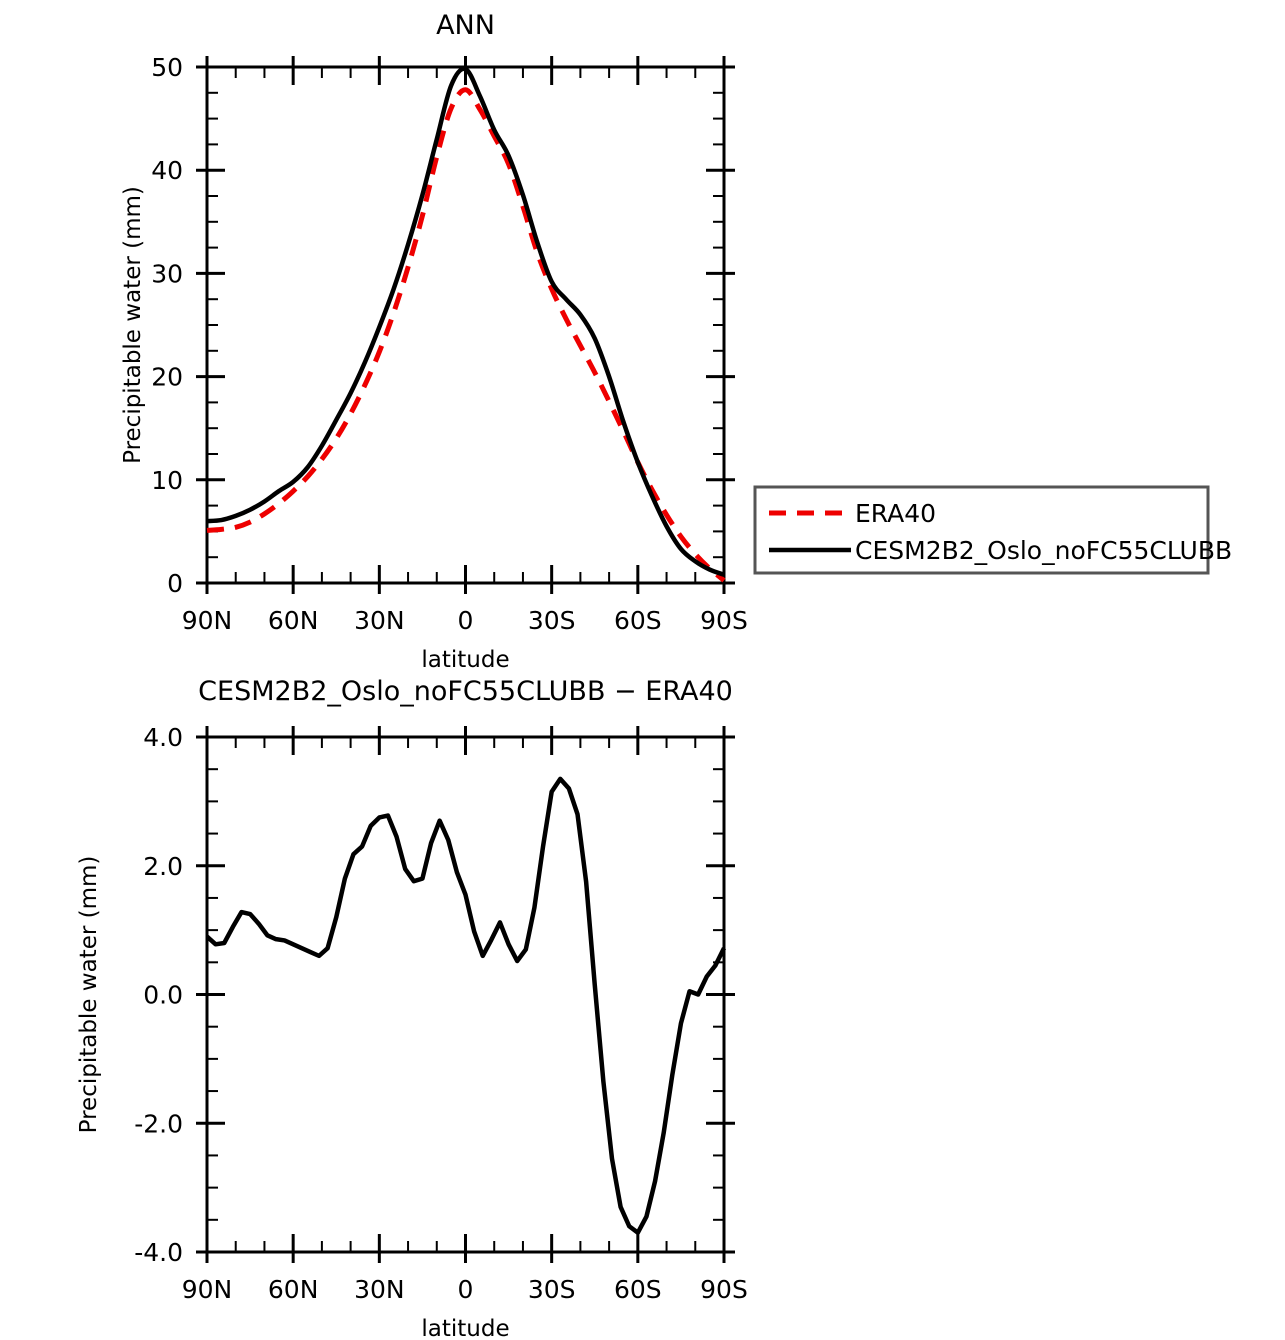 The image size is (1285, 1340). What do you see at coordinates (167, 67) in the screenshot?
I see `y-tick-label: 50` at bounding box center [167, 67].